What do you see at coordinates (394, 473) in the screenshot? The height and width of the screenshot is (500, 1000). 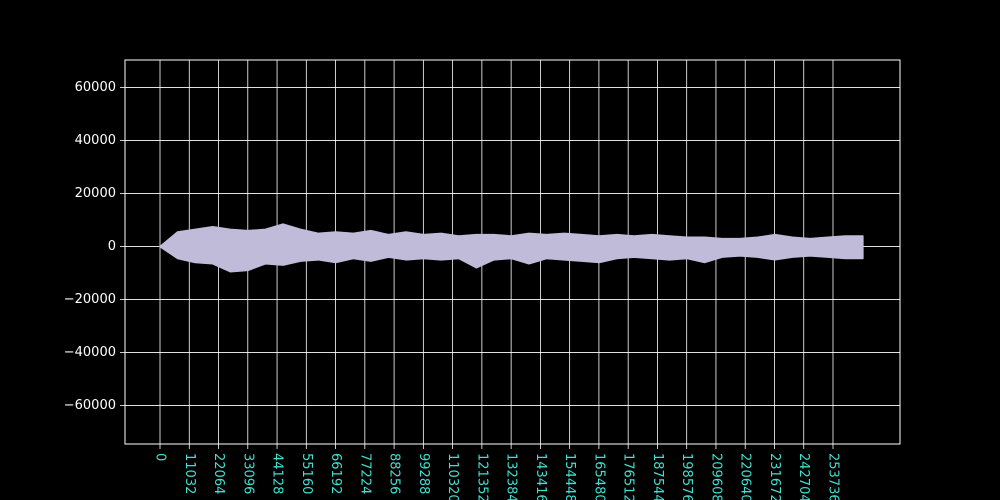 I see `x-tick-label: 88256` at bounding box center [394, 473].